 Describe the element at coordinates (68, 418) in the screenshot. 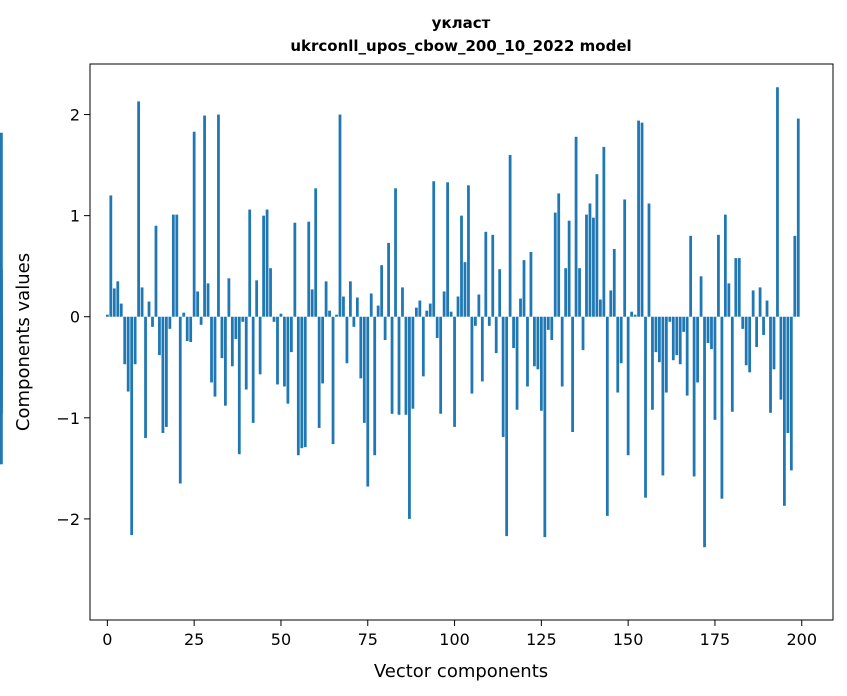

I see `y-tick-label: −1` at that location.